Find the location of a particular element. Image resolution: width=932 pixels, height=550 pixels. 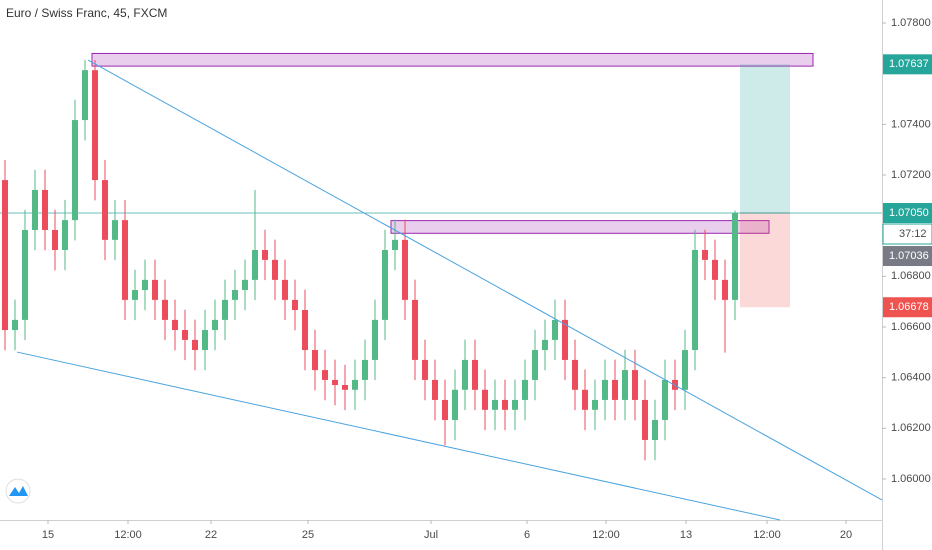

y-tick-label: 1.07200 is located at coordinates (911, 175).